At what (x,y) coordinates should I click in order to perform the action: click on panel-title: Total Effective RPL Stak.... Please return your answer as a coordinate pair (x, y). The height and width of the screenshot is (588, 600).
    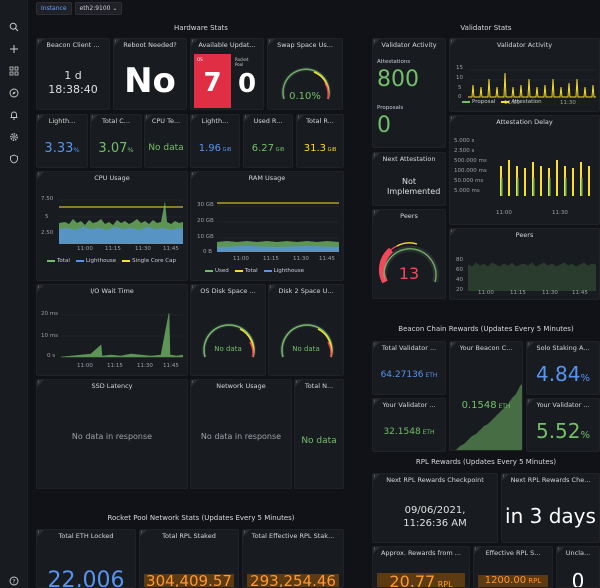
    Looking at the image, I should click on (293, 536).